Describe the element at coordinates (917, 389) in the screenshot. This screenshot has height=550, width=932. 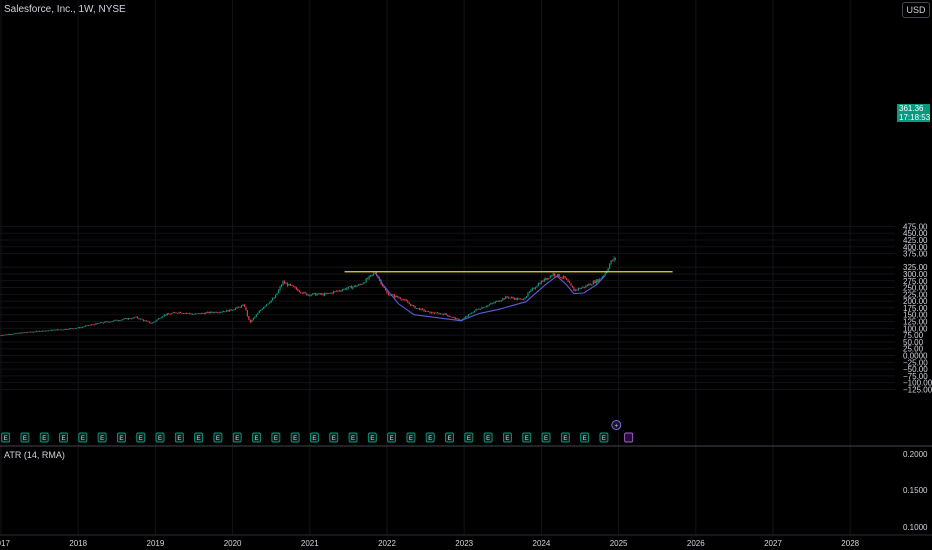
I see `price-tick-label: −125.00` at that location.